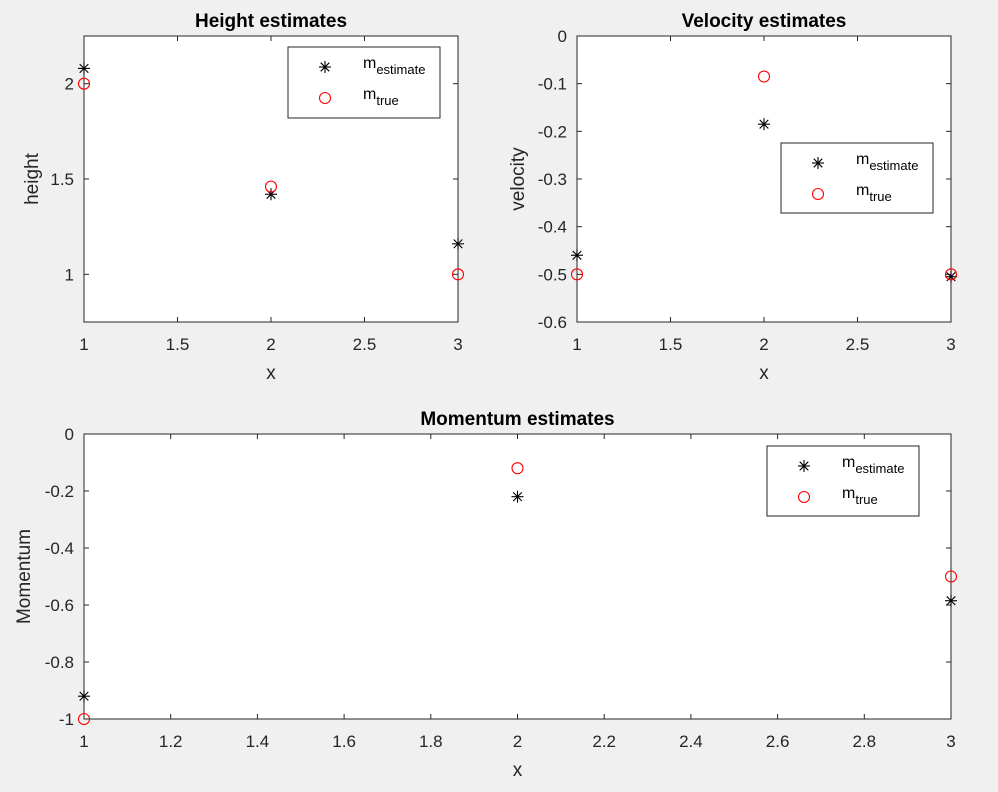  What do you see at coordinates (691, 741) in the screenshot?
I see `x-tick-label: 2.4` at bounding box center [691, 741].